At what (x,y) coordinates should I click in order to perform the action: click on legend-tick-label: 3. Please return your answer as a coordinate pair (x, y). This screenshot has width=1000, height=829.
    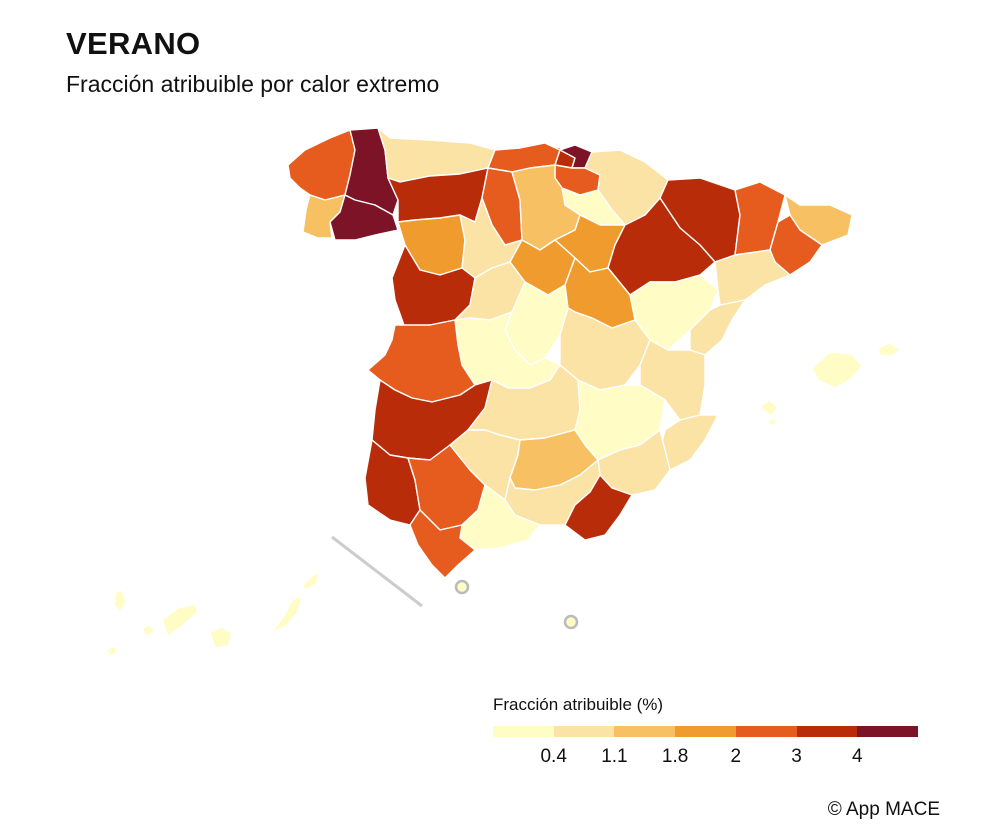
    Looking at the image, I should click on (796, 756).